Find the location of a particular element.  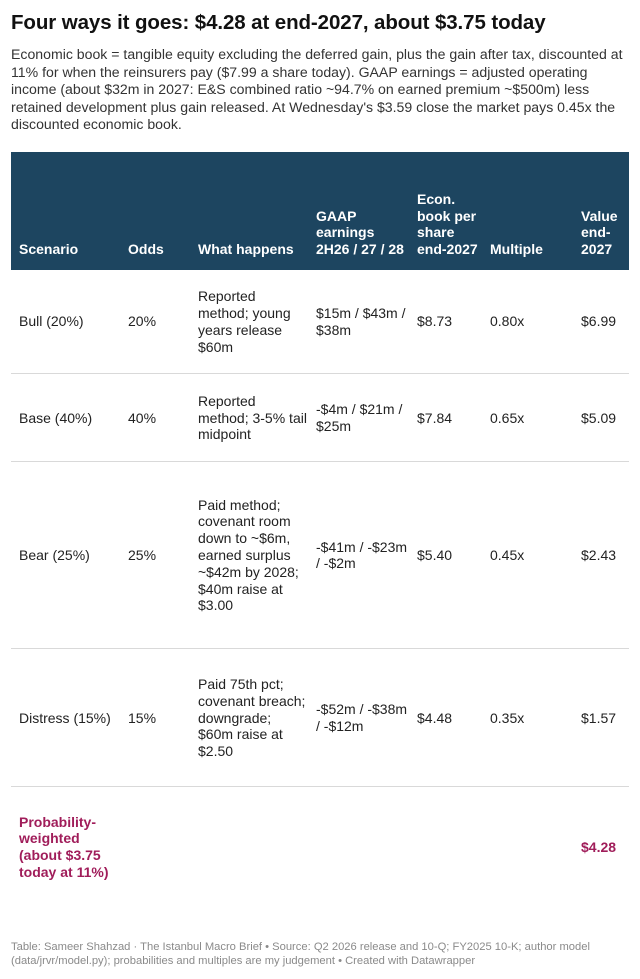

cell-value: $2.43 is located at coordinates (601, 555).